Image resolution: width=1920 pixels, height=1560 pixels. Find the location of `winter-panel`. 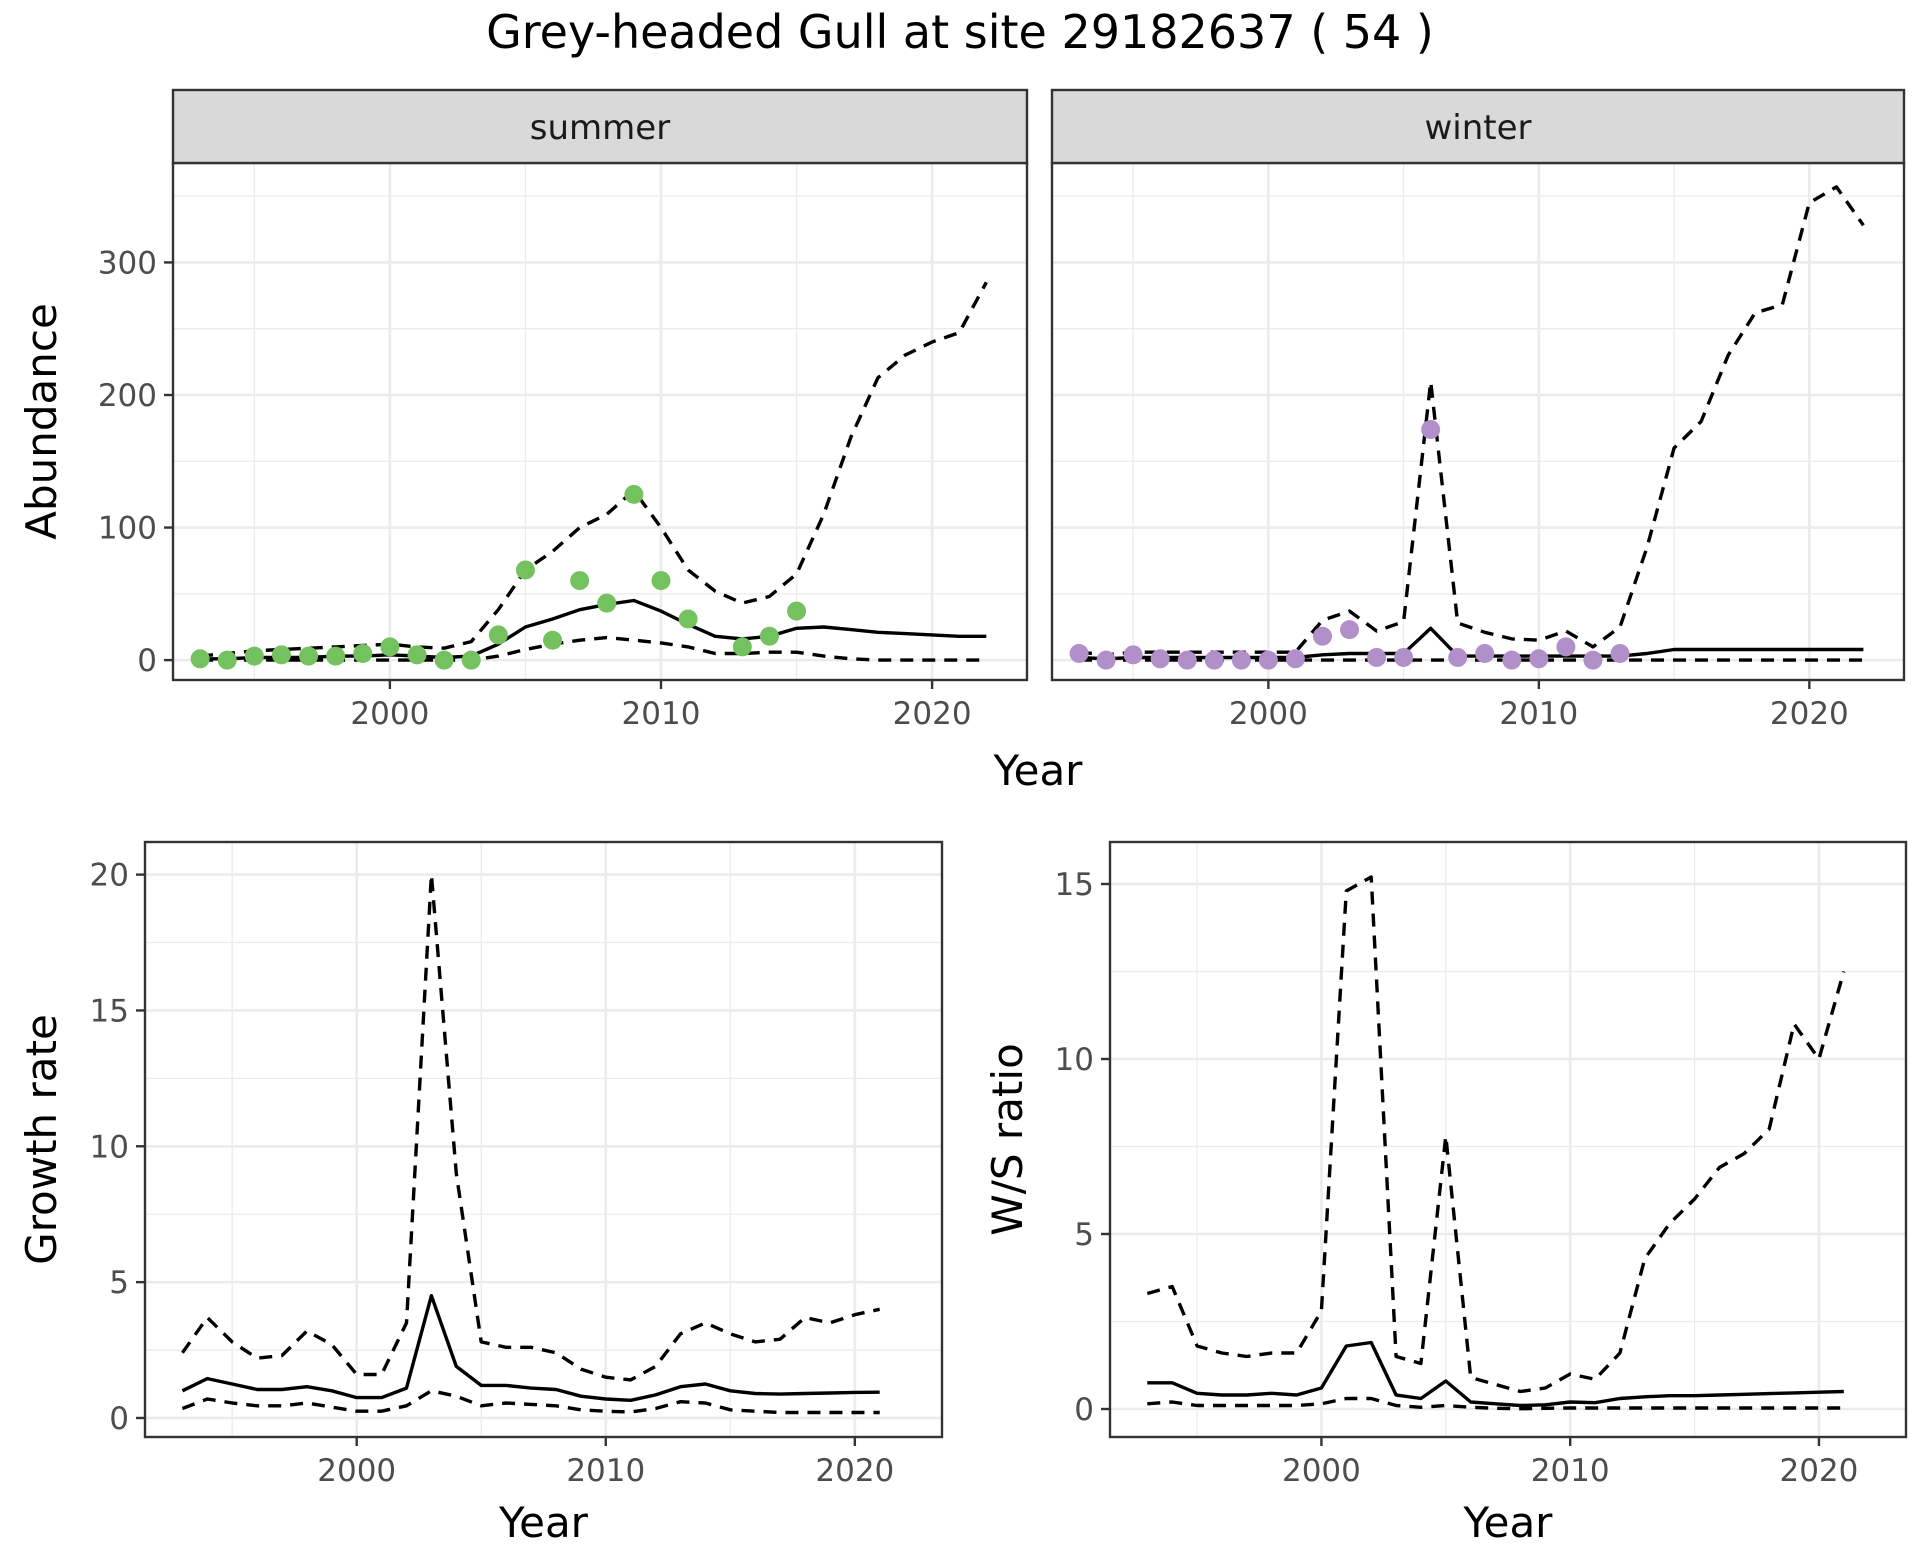

winter-panel is located at coordinates (1478, 421).